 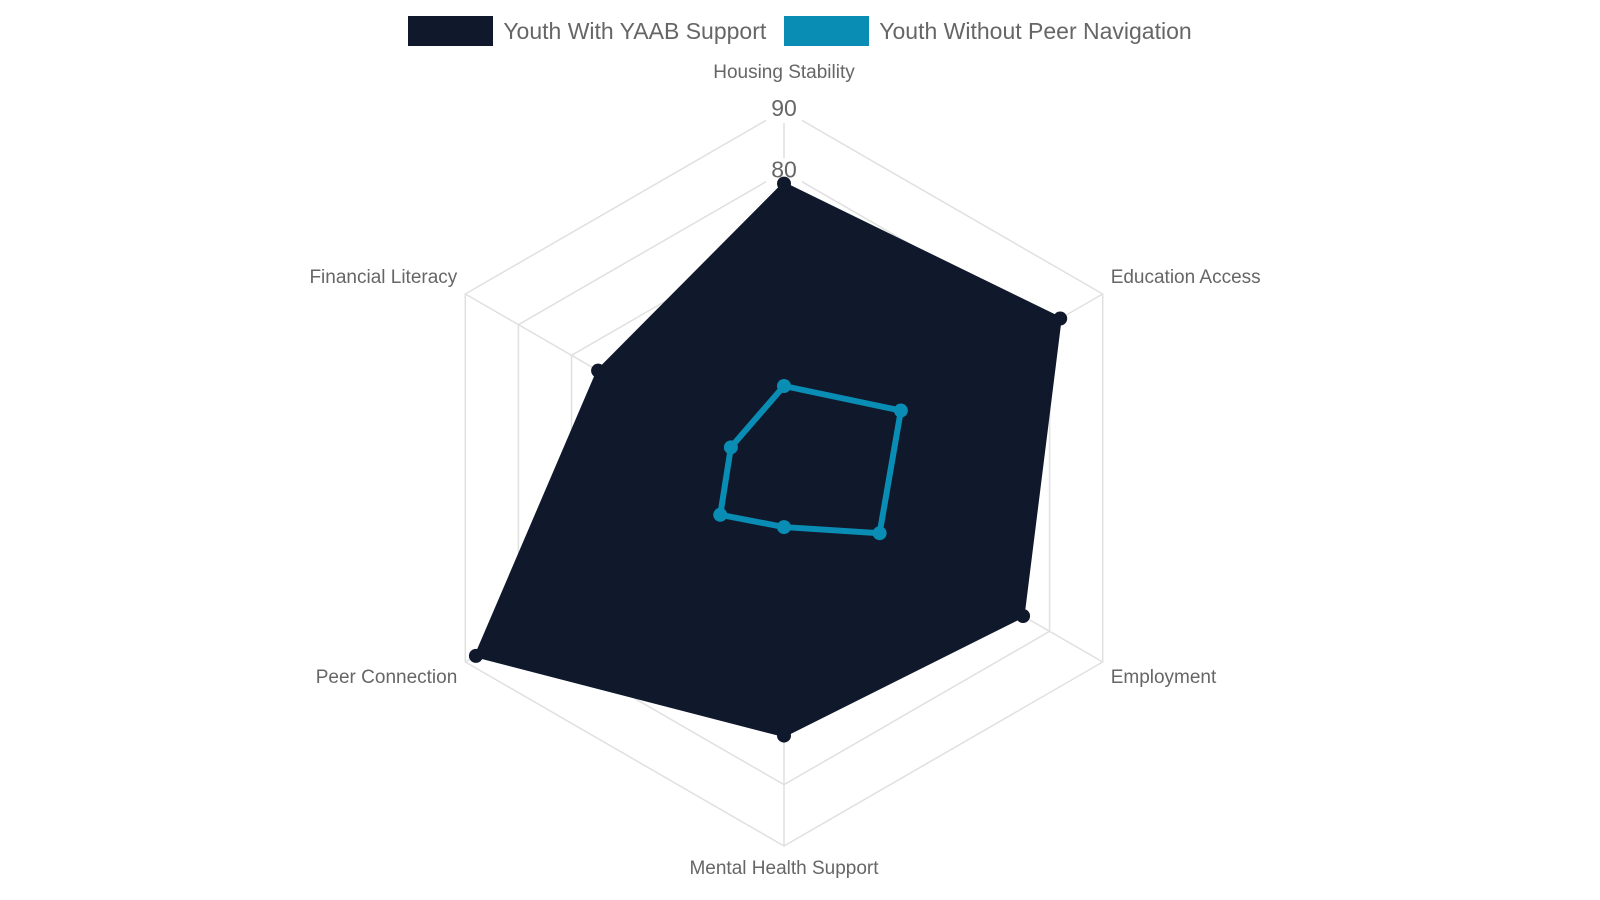 What do you see at coordinates (1164, 677) in the screenshot?
I see `category-label: Employment` at bounding box center [1164, 677].